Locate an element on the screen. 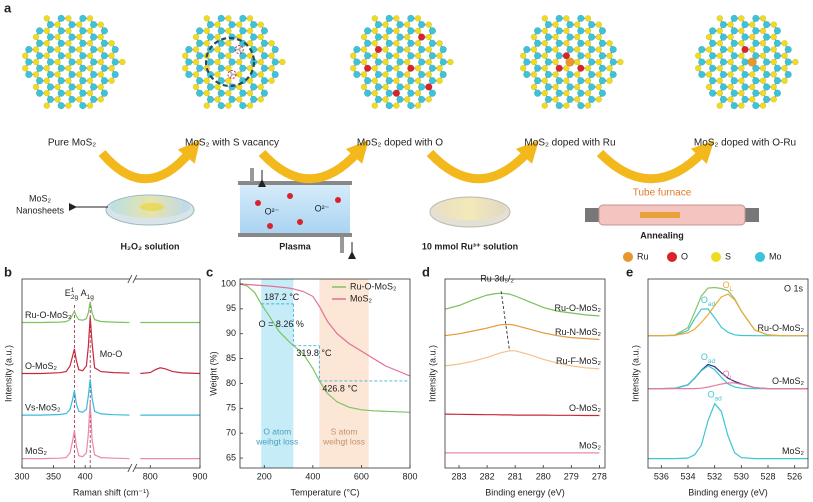 Image resolution: width=813 pixels, height=502 pixels. series-label: MoS₂ is located at coordinates (36, 451).